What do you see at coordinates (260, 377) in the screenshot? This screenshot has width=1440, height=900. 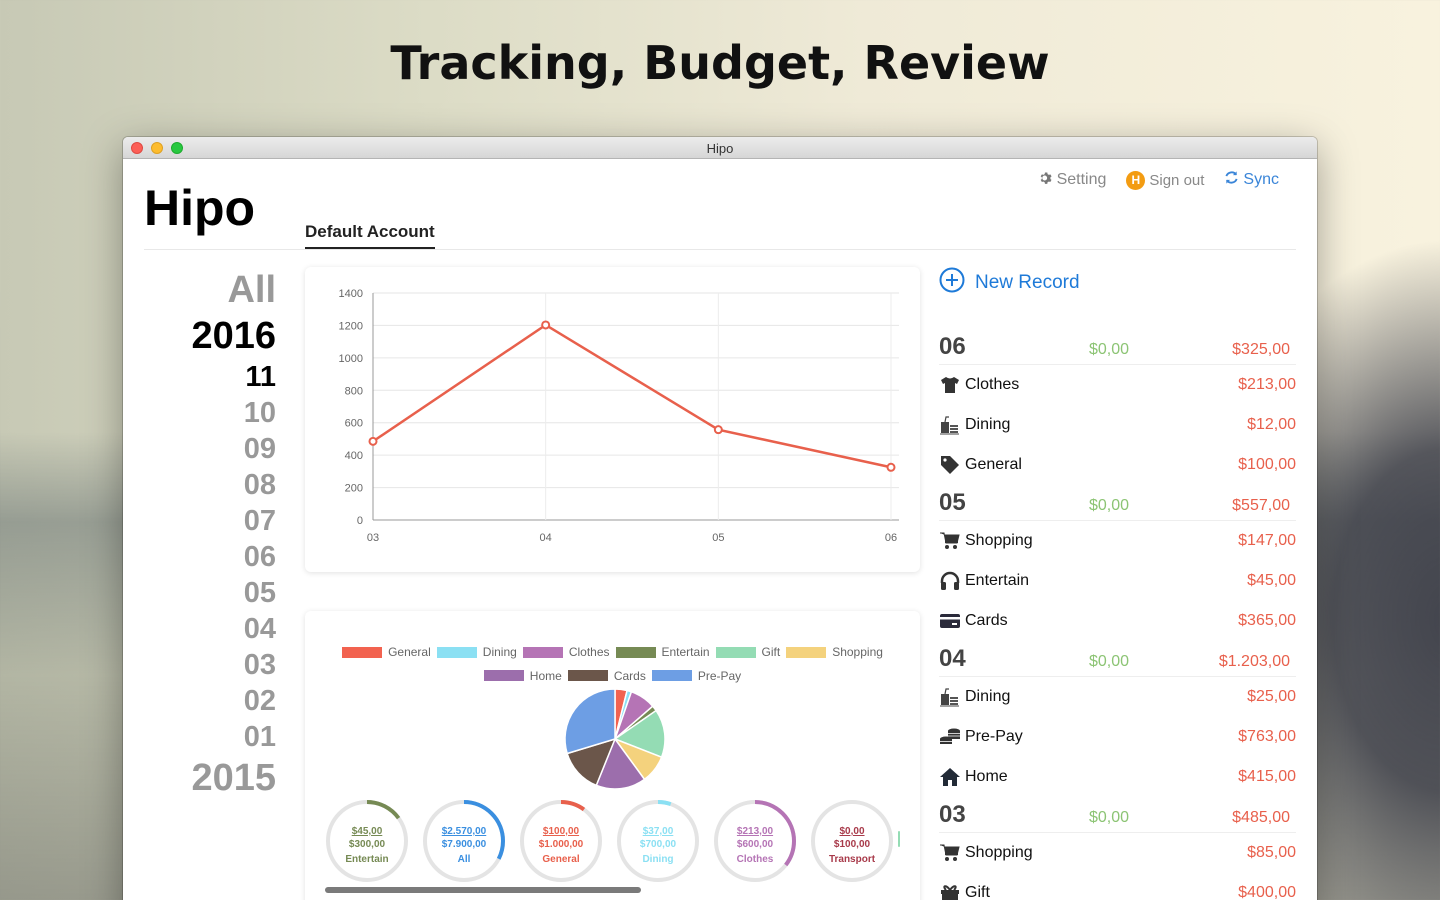 I see `sidebar-month-11: 11` at bounding box center [260, 377].